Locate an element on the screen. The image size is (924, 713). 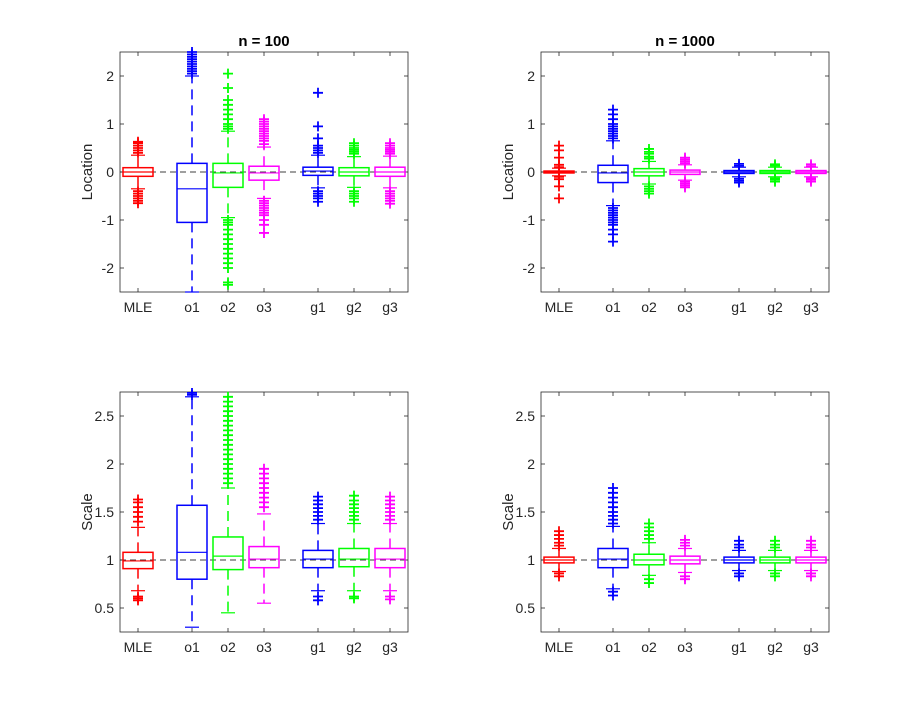
y-tick-label: 1.5 is located at coordinates (526, 512).